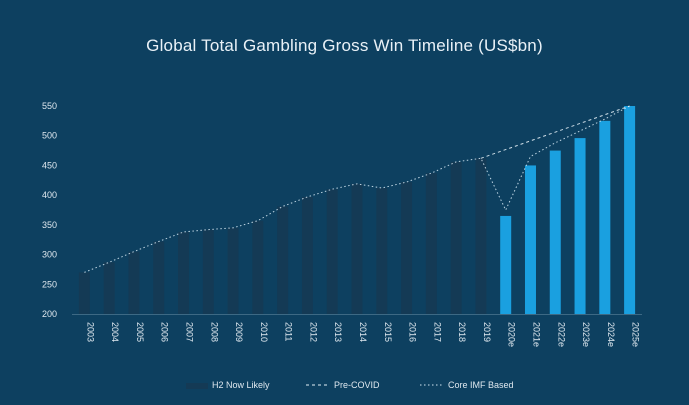 This screenshot has width=689, height=405. Describe the element at coordinates (109, 288) in the screenshot. I see `bar-2004` at that location.